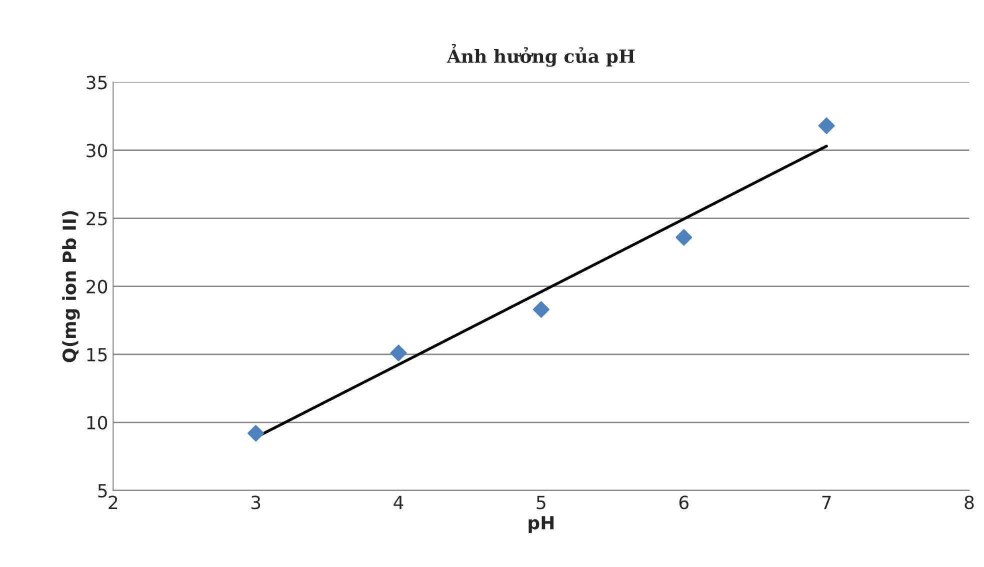  Describe the element at coordinates (97, 423) in the screenshot. I see `y-tick-label: 10` at that location.